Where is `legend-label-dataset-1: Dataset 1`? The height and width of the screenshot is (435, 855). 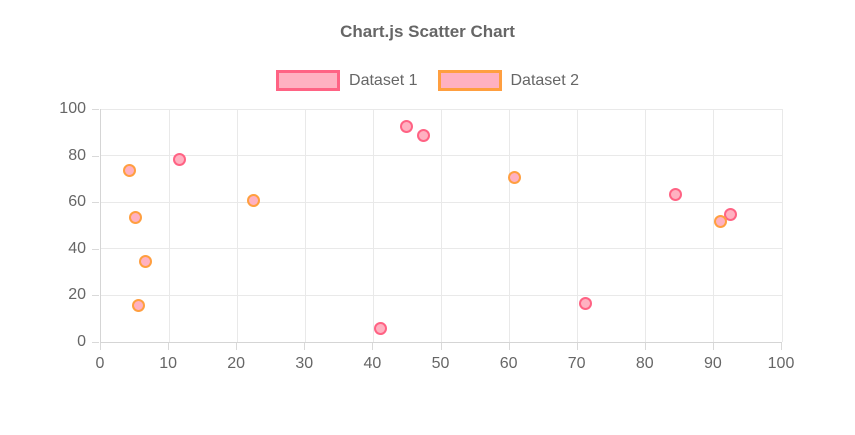
legend-label-dataset-1: Dataset 1 is located at coordinates (383, 80).